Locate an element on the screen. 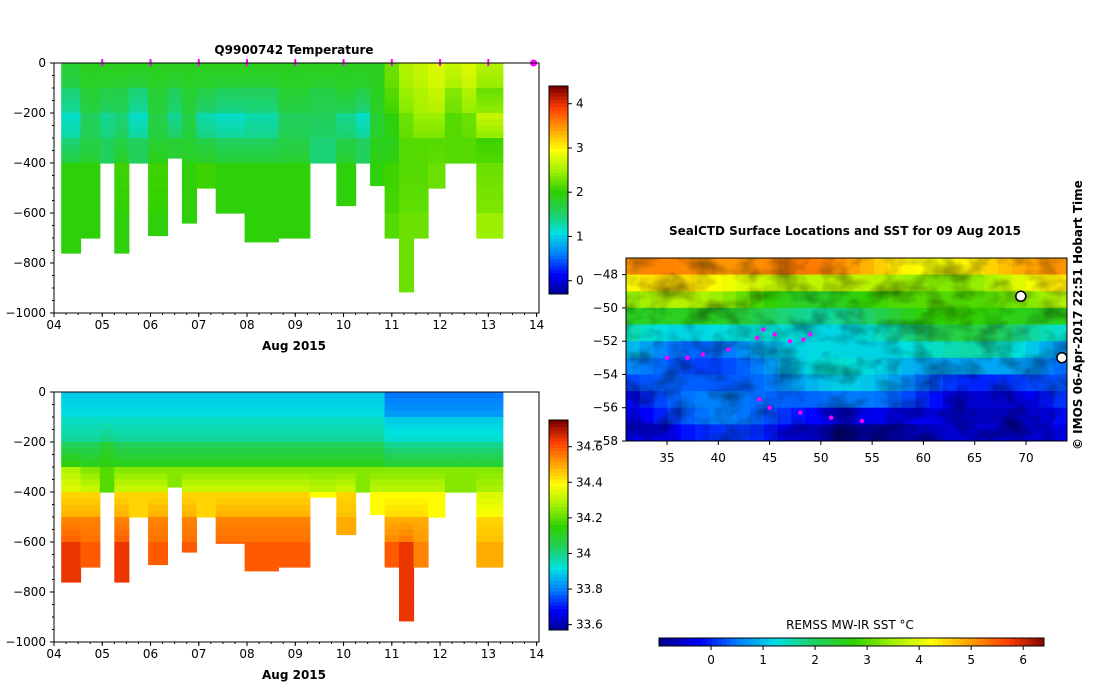 The width and height of the screenshot is (1099, 700). y-tick-label: −200 is located at coordinates (29, 113).